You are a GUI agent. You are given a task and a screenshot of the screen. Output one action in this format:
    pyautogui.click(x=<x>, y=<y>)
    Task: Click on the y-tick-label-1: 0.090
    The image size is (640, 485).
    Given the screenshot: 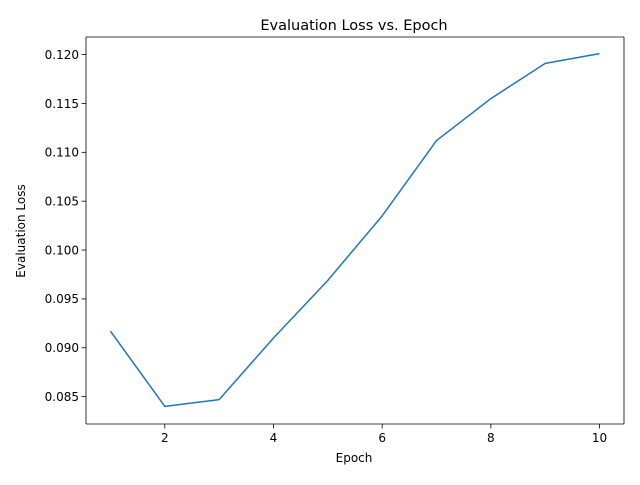 What is the action you would take?
    pyautogui.click(x=62, y=348)
    